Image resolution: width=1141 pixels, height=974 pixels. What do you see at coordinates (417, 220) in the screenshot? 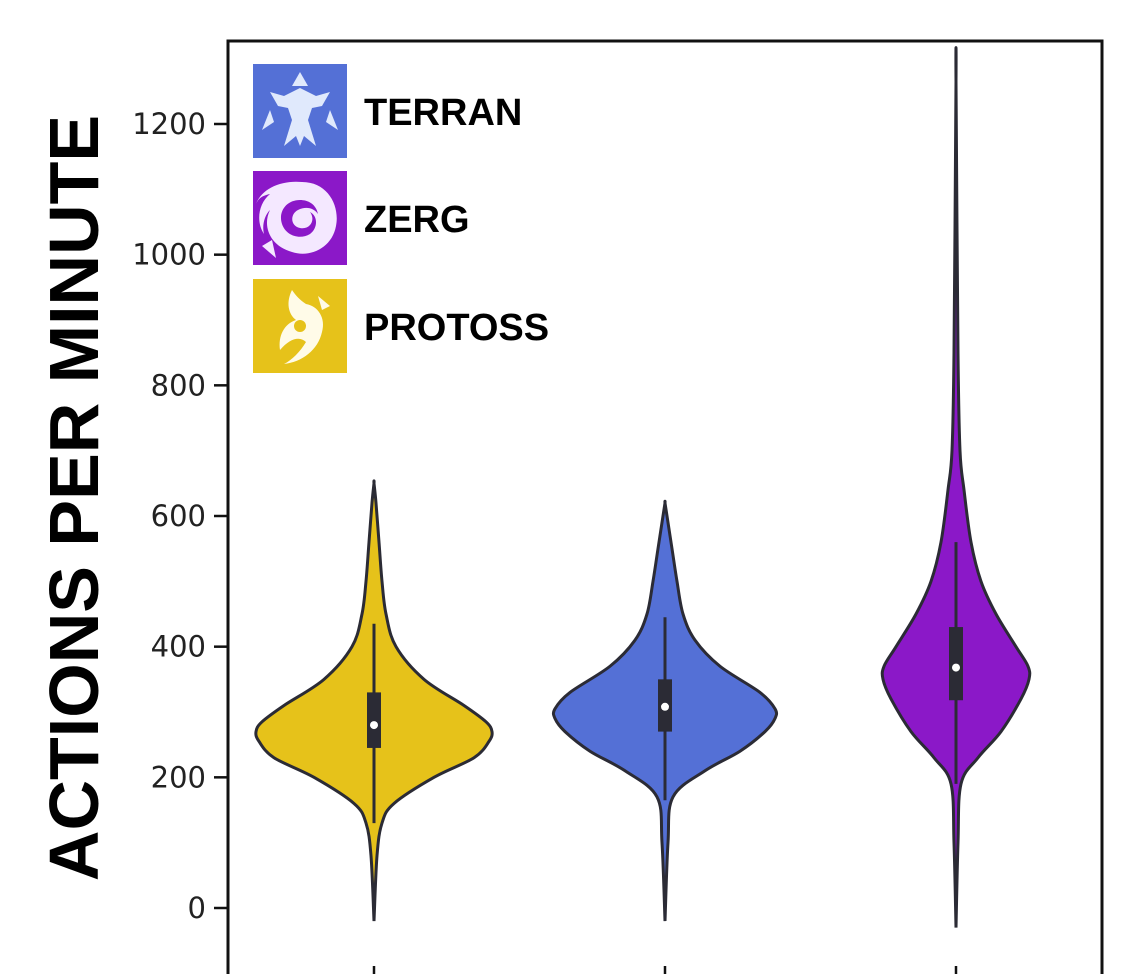
I see `legend-label-zerg: ZERG` at bounding box center [417, 220].